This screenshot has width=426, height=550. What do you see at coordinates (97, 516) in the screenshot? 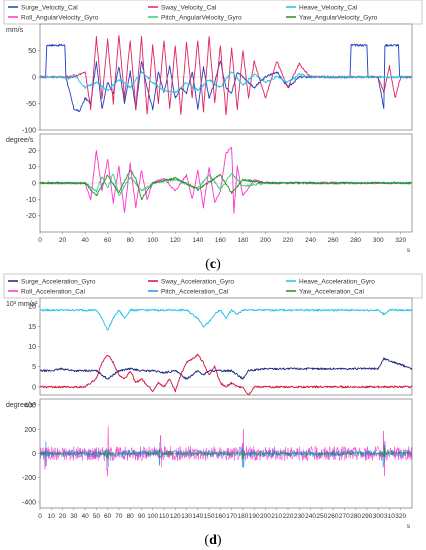
I see `x-tick-label: 50` at bounding box center [97, 516].